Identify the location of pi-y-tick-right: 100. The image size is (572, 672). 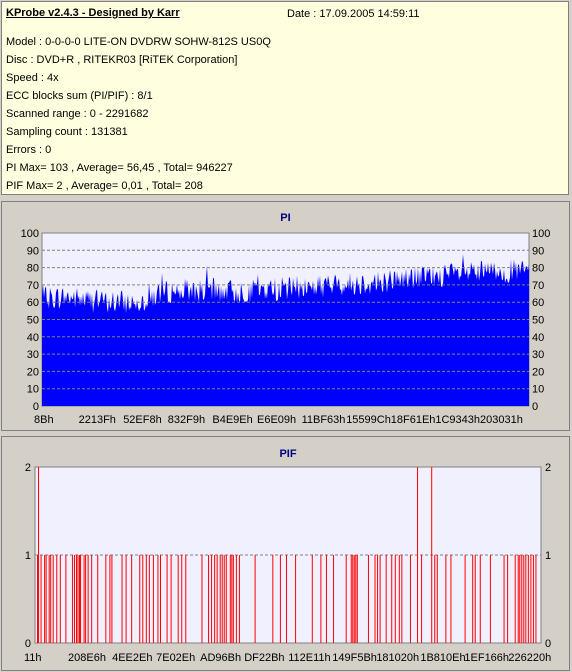
(541, 234).